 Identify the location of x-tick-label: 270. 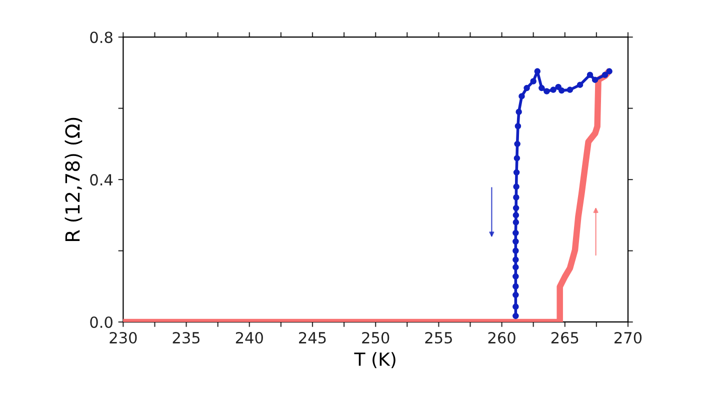
(628, 338).